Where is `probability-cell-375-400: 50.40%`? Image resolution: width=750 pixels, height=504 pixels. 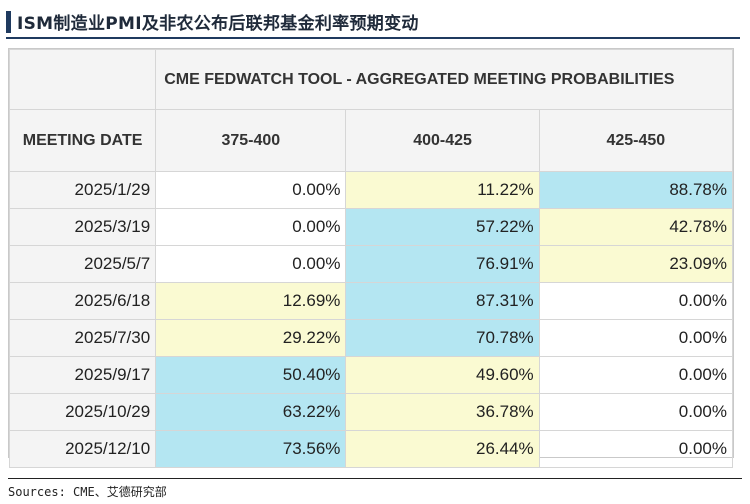
probability-cell-375-400: 50.40% is located at coordinates (251, 375).